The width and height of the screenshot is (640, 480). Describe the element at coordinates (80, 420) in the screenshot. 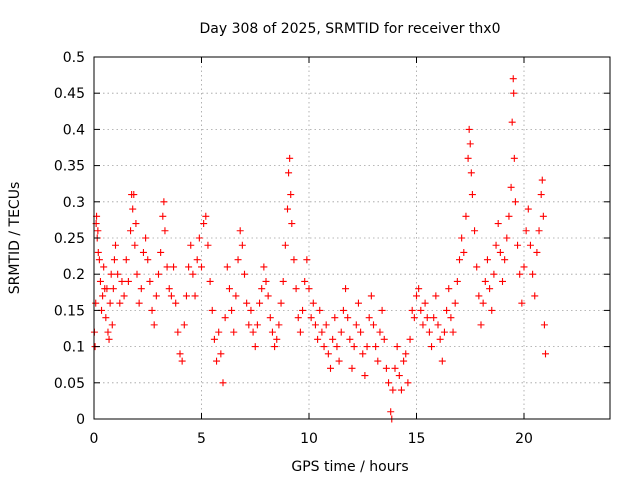

I see `y-tick-label: 0` at that location.